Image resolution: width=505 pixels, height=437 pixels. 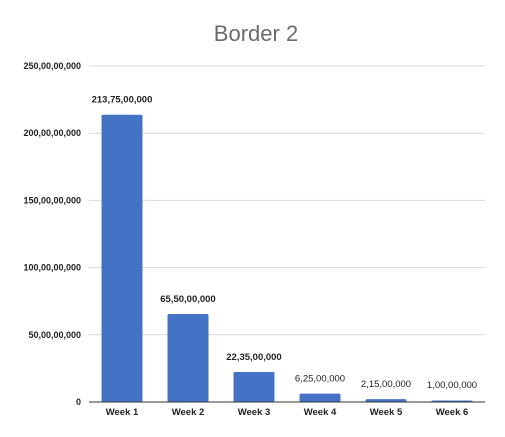 I want to click on y-tick-label: 150,00,00,000, so click(x=52, y=200).